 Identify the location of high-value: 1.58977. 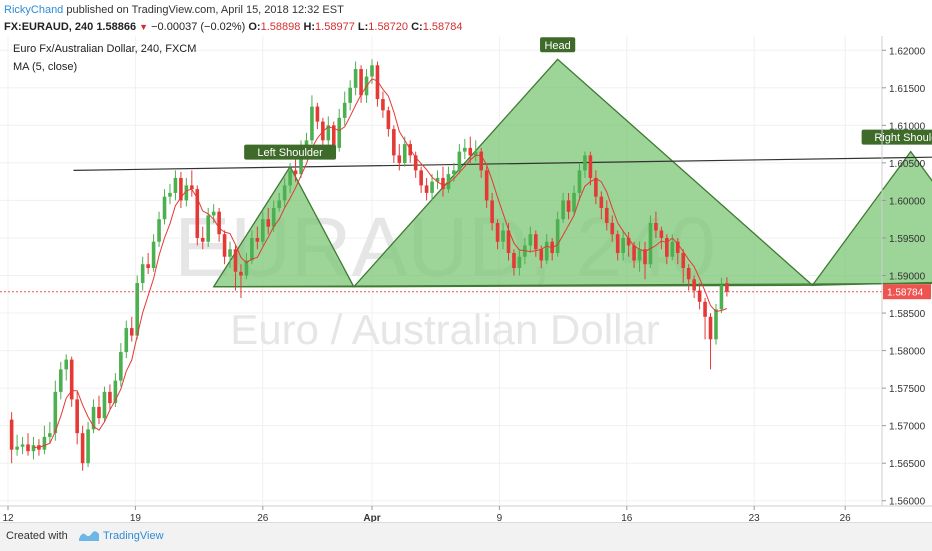
(335, 27).